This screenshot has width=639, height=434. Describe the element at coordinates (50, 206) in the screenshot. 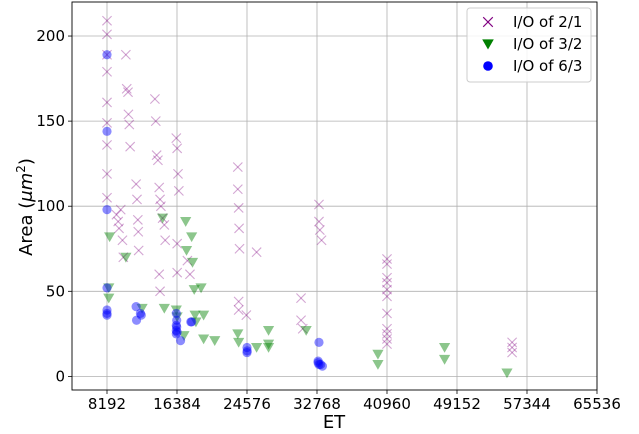

I see `y-tick-label: 100` at that location.